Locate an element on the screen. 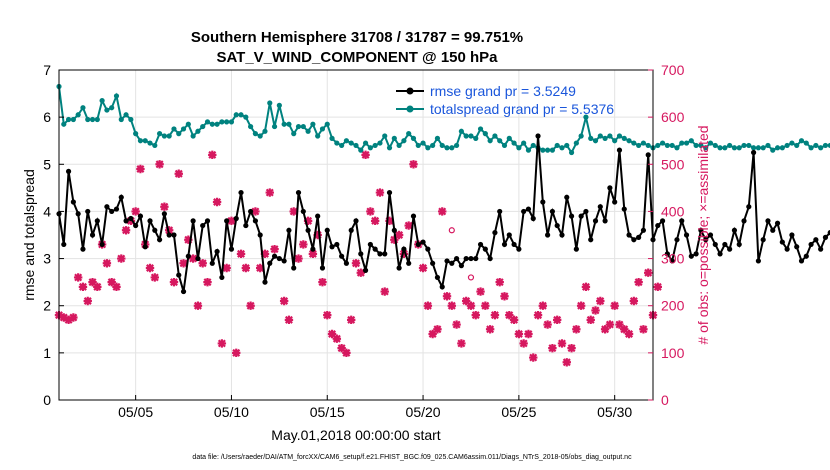 This screenshot has width=830, height=470. x-tick-label: 05/20 is located at coordinates (423, 412).